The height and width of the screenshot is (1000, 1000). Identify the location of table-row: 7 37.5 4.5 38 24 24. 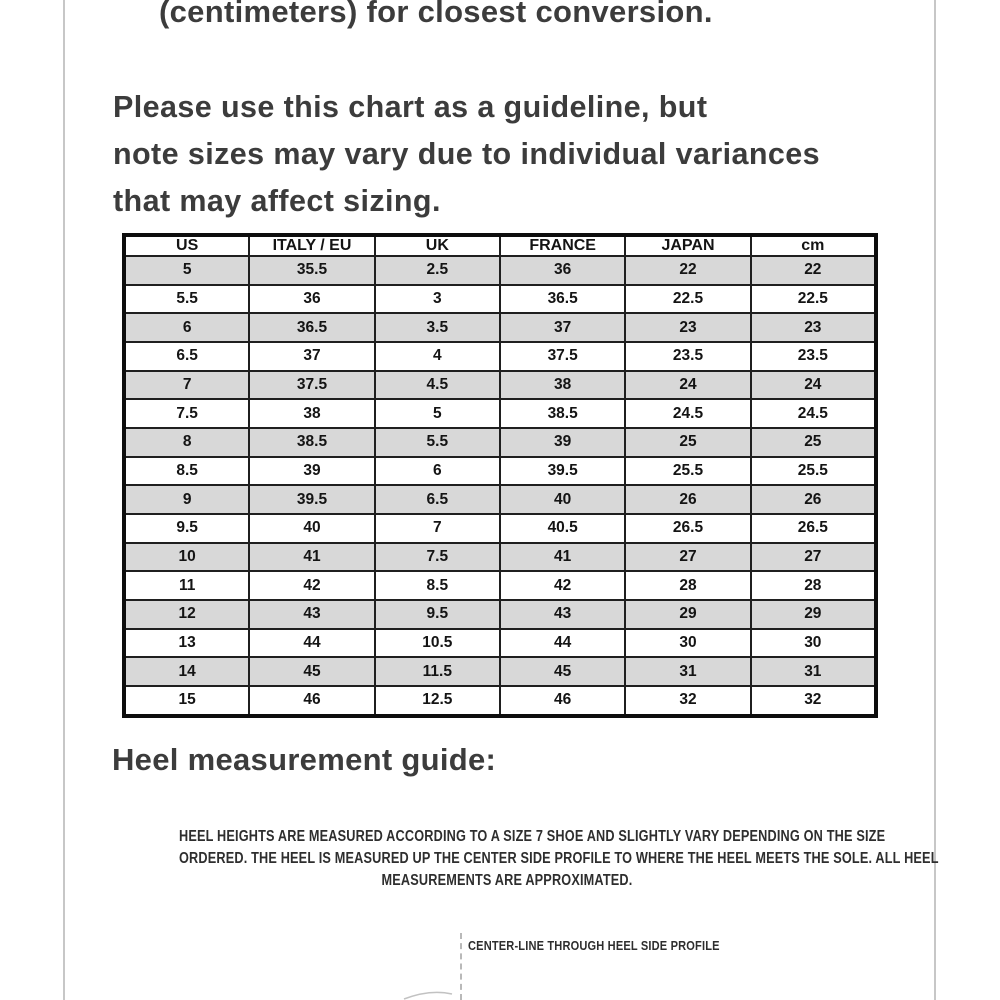
(500, 385).